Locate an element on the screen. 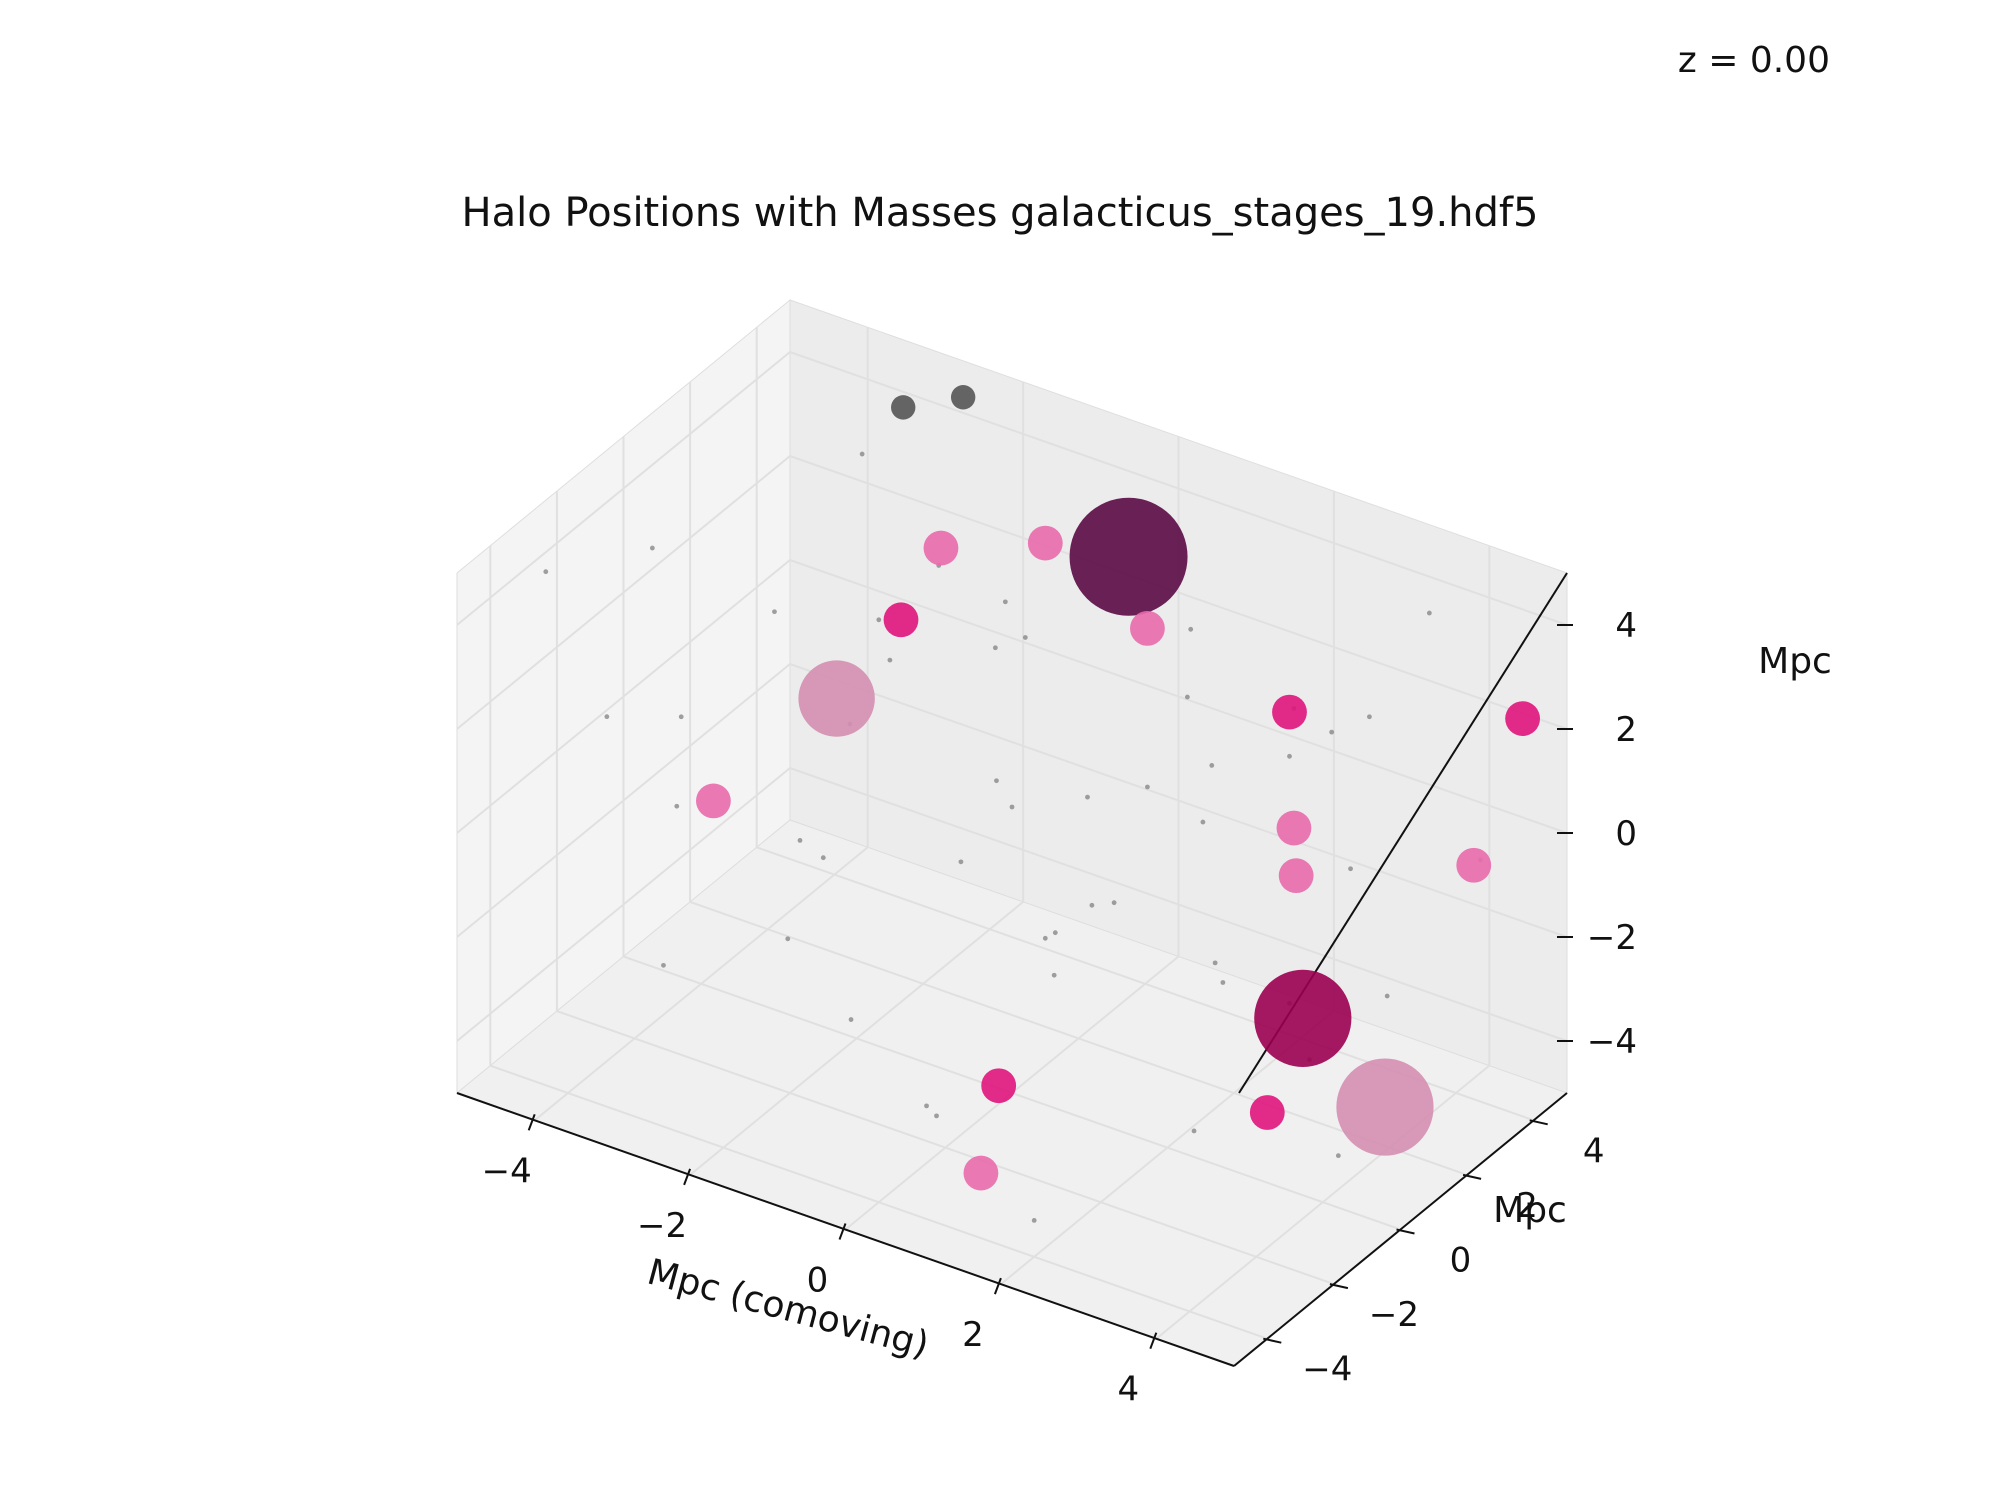 This screenshot has height=1500, width=2000. redshift-annotation: z = 0.00 is located at coordinates (1754, 60).